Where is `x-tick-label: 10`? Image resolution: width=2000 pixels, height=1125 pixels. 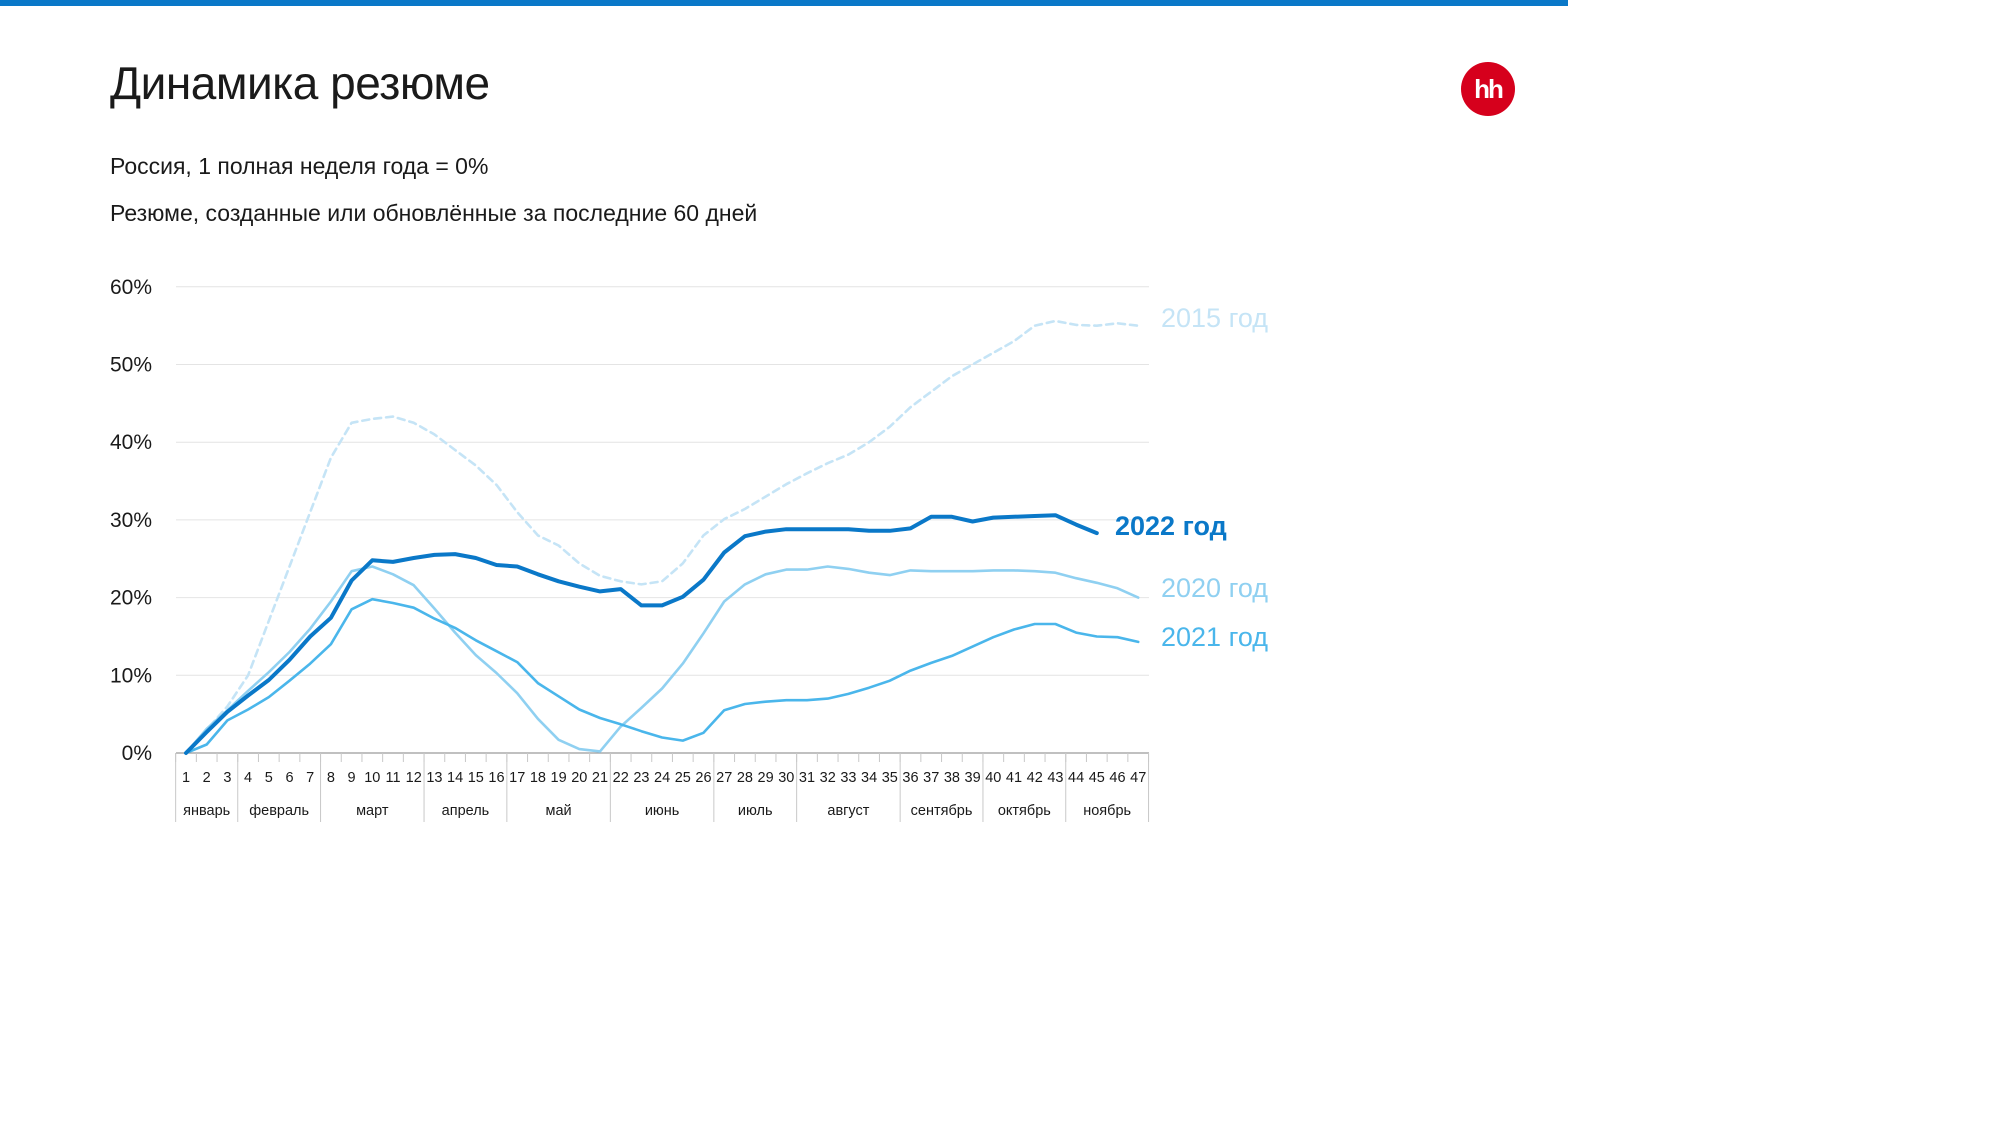 x-tick-label: 10 is located at coordinates (372, 778).